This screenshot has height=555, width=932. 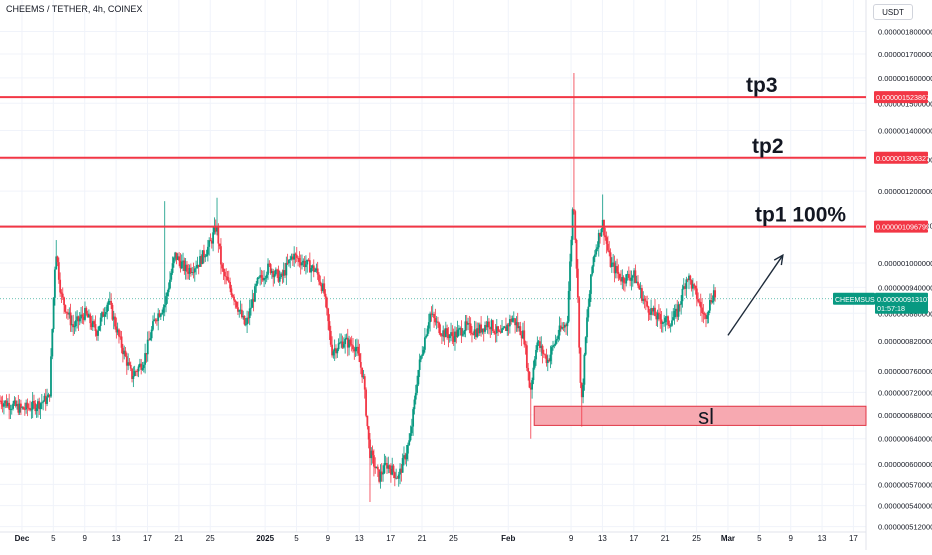 What do you see at coordinates (905, 103) in the screenshot?
I see `price-tick-label: 0.000001500000` at bounding box center [905, 103].